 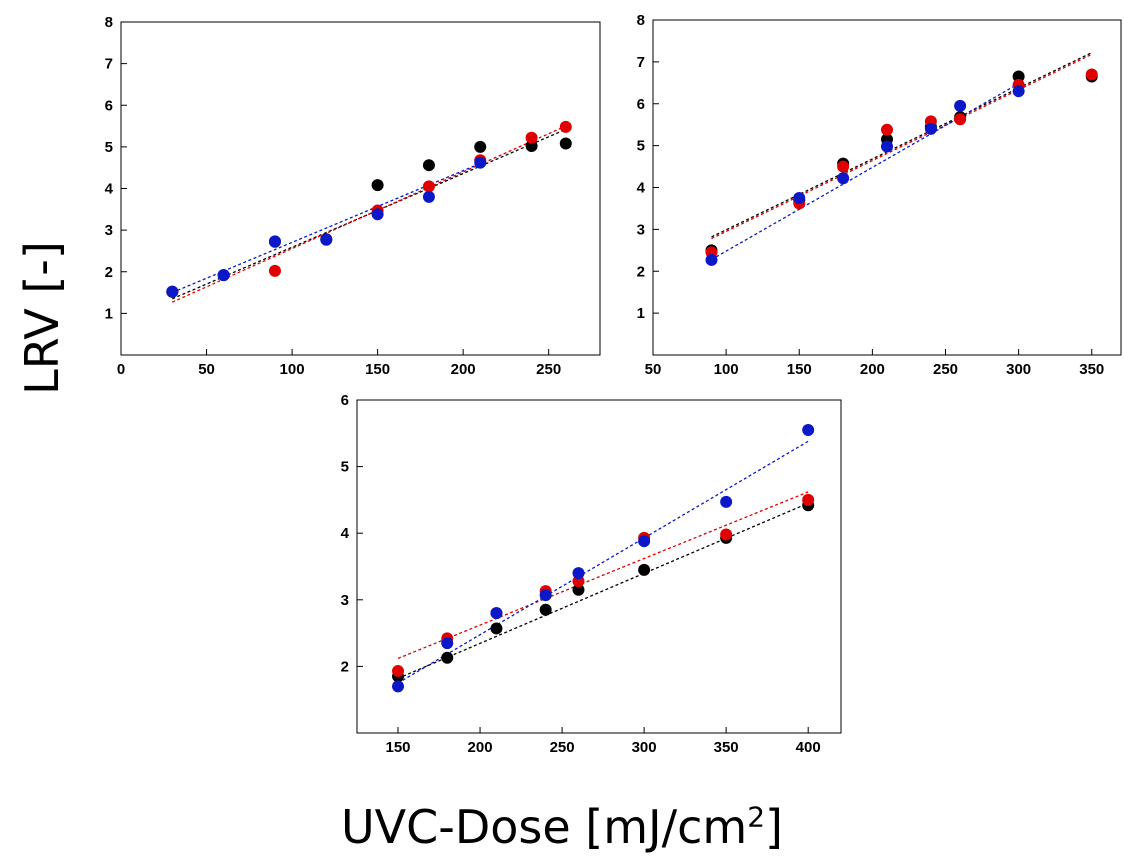 What do you see at coordinates (641, 313) in the screenshot?
I see `y-tick-label: 1` at bounding box center [641, 313].